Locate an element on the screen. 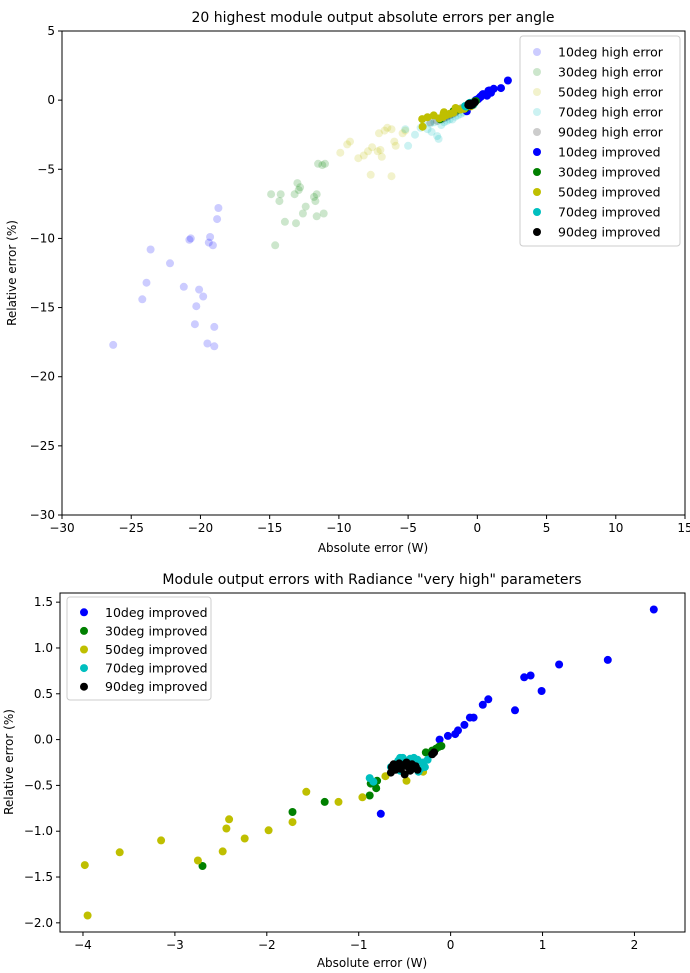  chart-1-x-label: Absolute error (W) is located at coordinates (373, 548).